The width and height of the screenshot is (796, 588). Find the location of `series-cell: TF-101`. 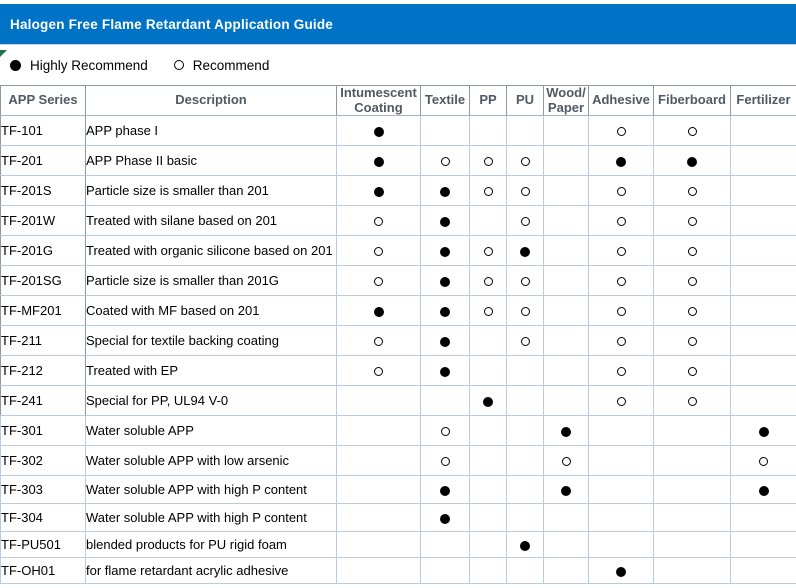

series-cell: TF-101 is located at coordinates (43, 130).